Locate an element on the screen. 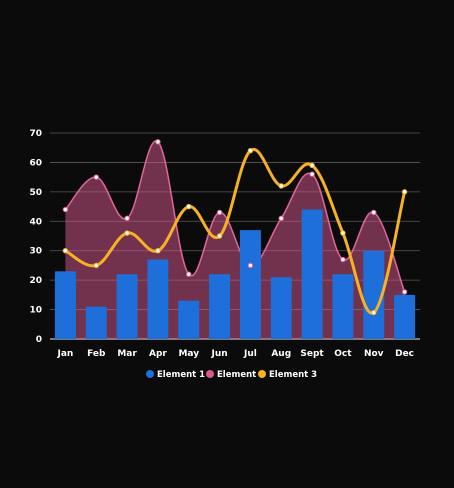  bar-dec is located at coordinates (405, 316).